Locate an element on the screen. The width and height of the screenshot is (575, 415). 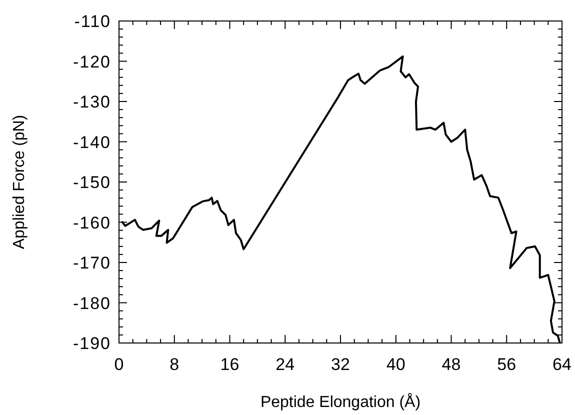
y-tick-label: -170 is located at coordinates (91, 263).